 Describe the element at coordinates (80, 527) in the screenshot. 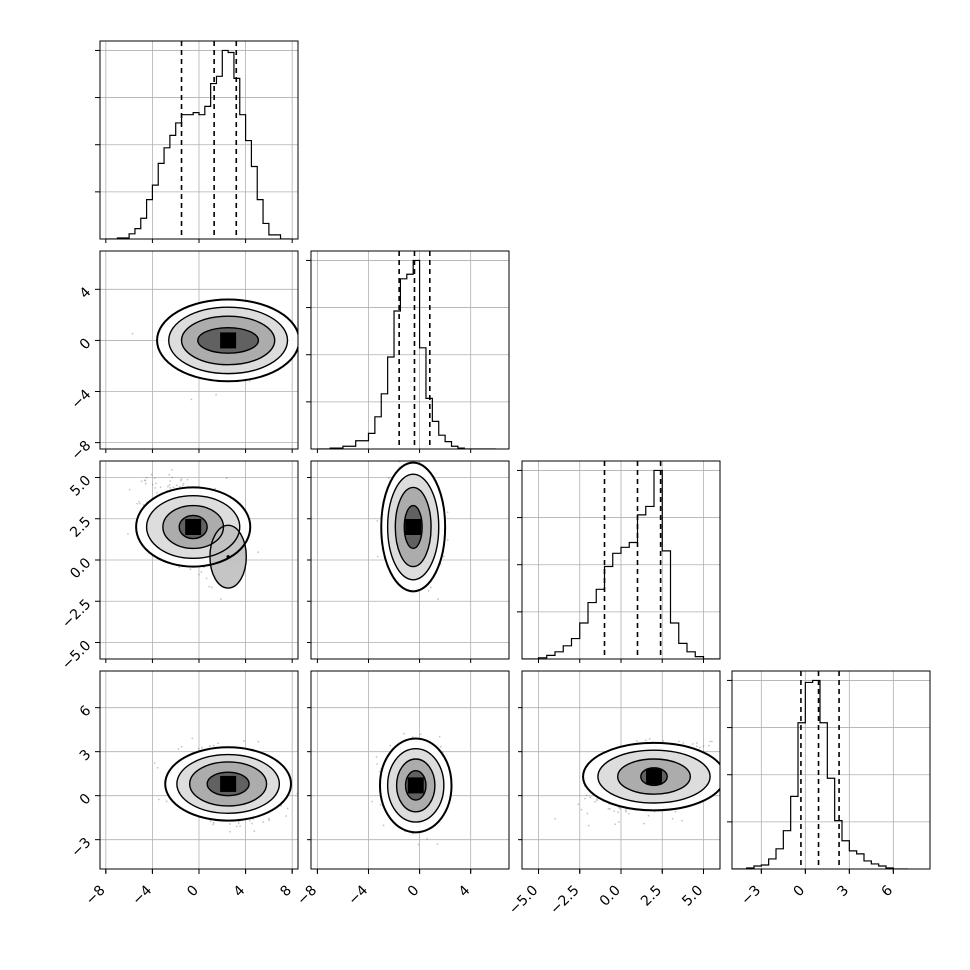

I see `y-tick-label: 2.5` at that location.